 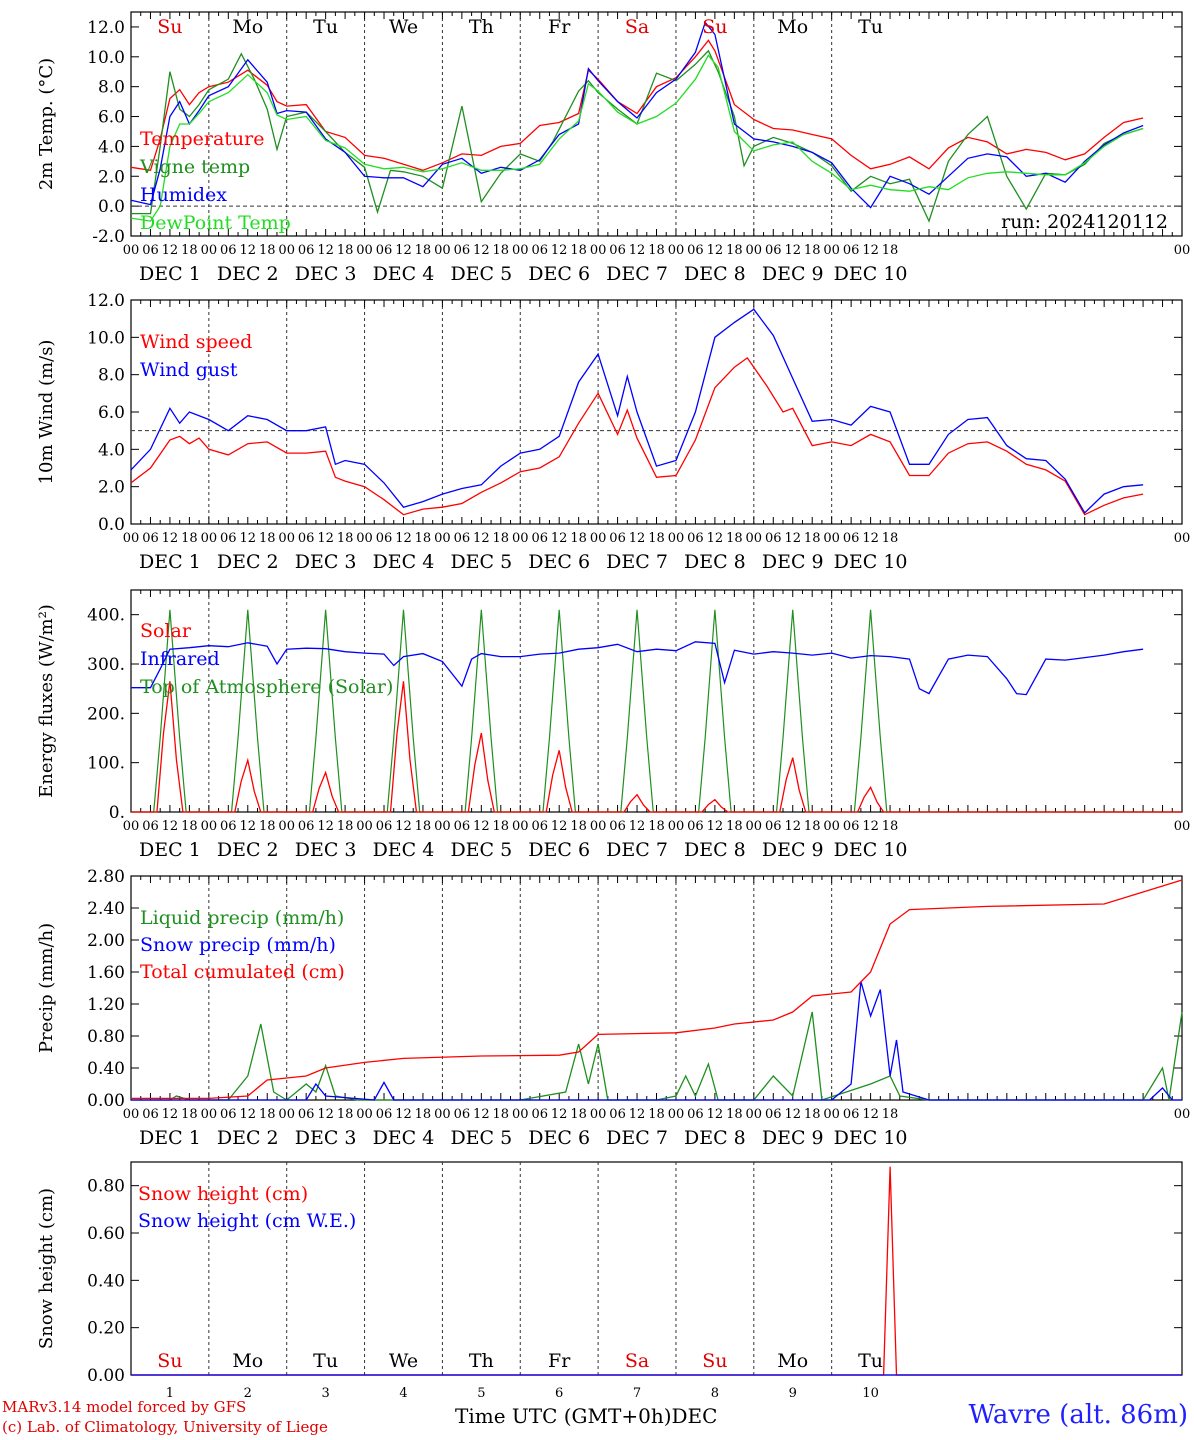 What do you see at coordinates (238, 945) in the screenshot?
I see `legend-entry: Snow precip (mm/h)` at bounding box center [238, 945].